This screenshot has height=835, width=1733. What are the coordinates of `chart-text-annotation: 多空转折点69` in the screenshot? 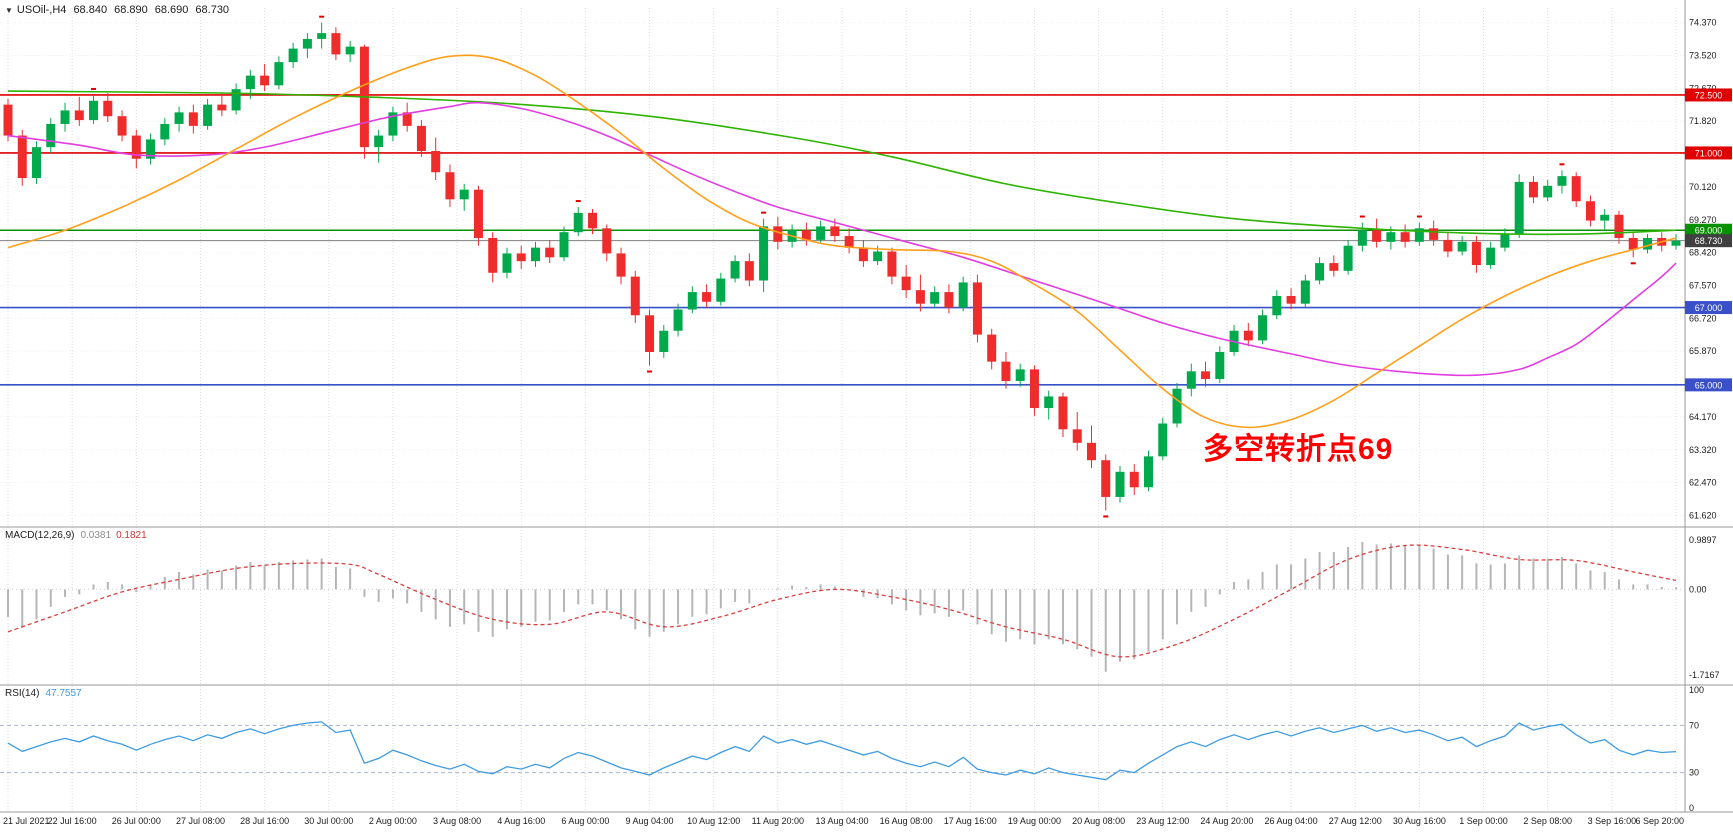 It's located at (1298, 449).